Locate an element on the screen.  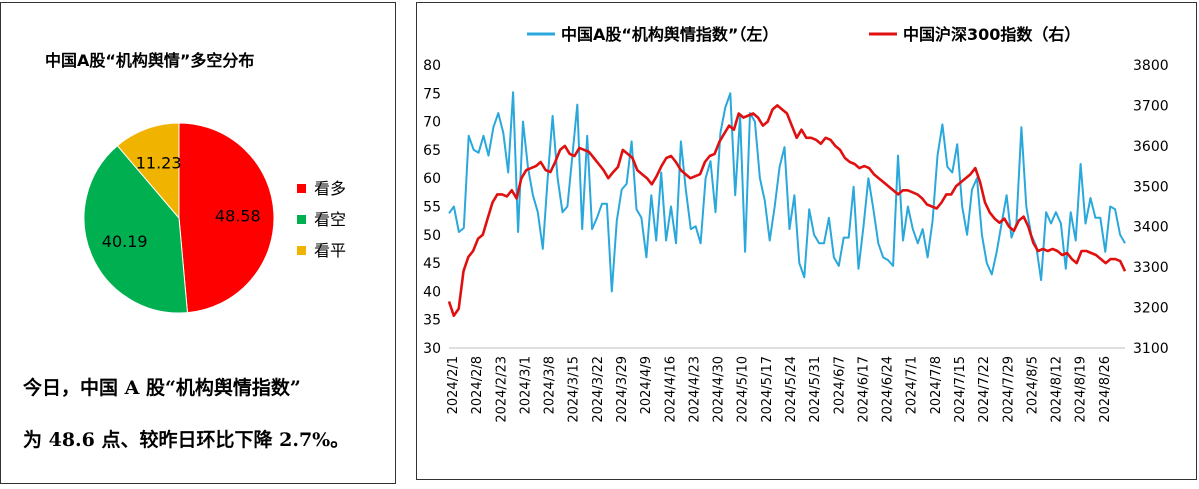
x-tick-label: 2024/7/29 is located at coordinates (1008, 389).